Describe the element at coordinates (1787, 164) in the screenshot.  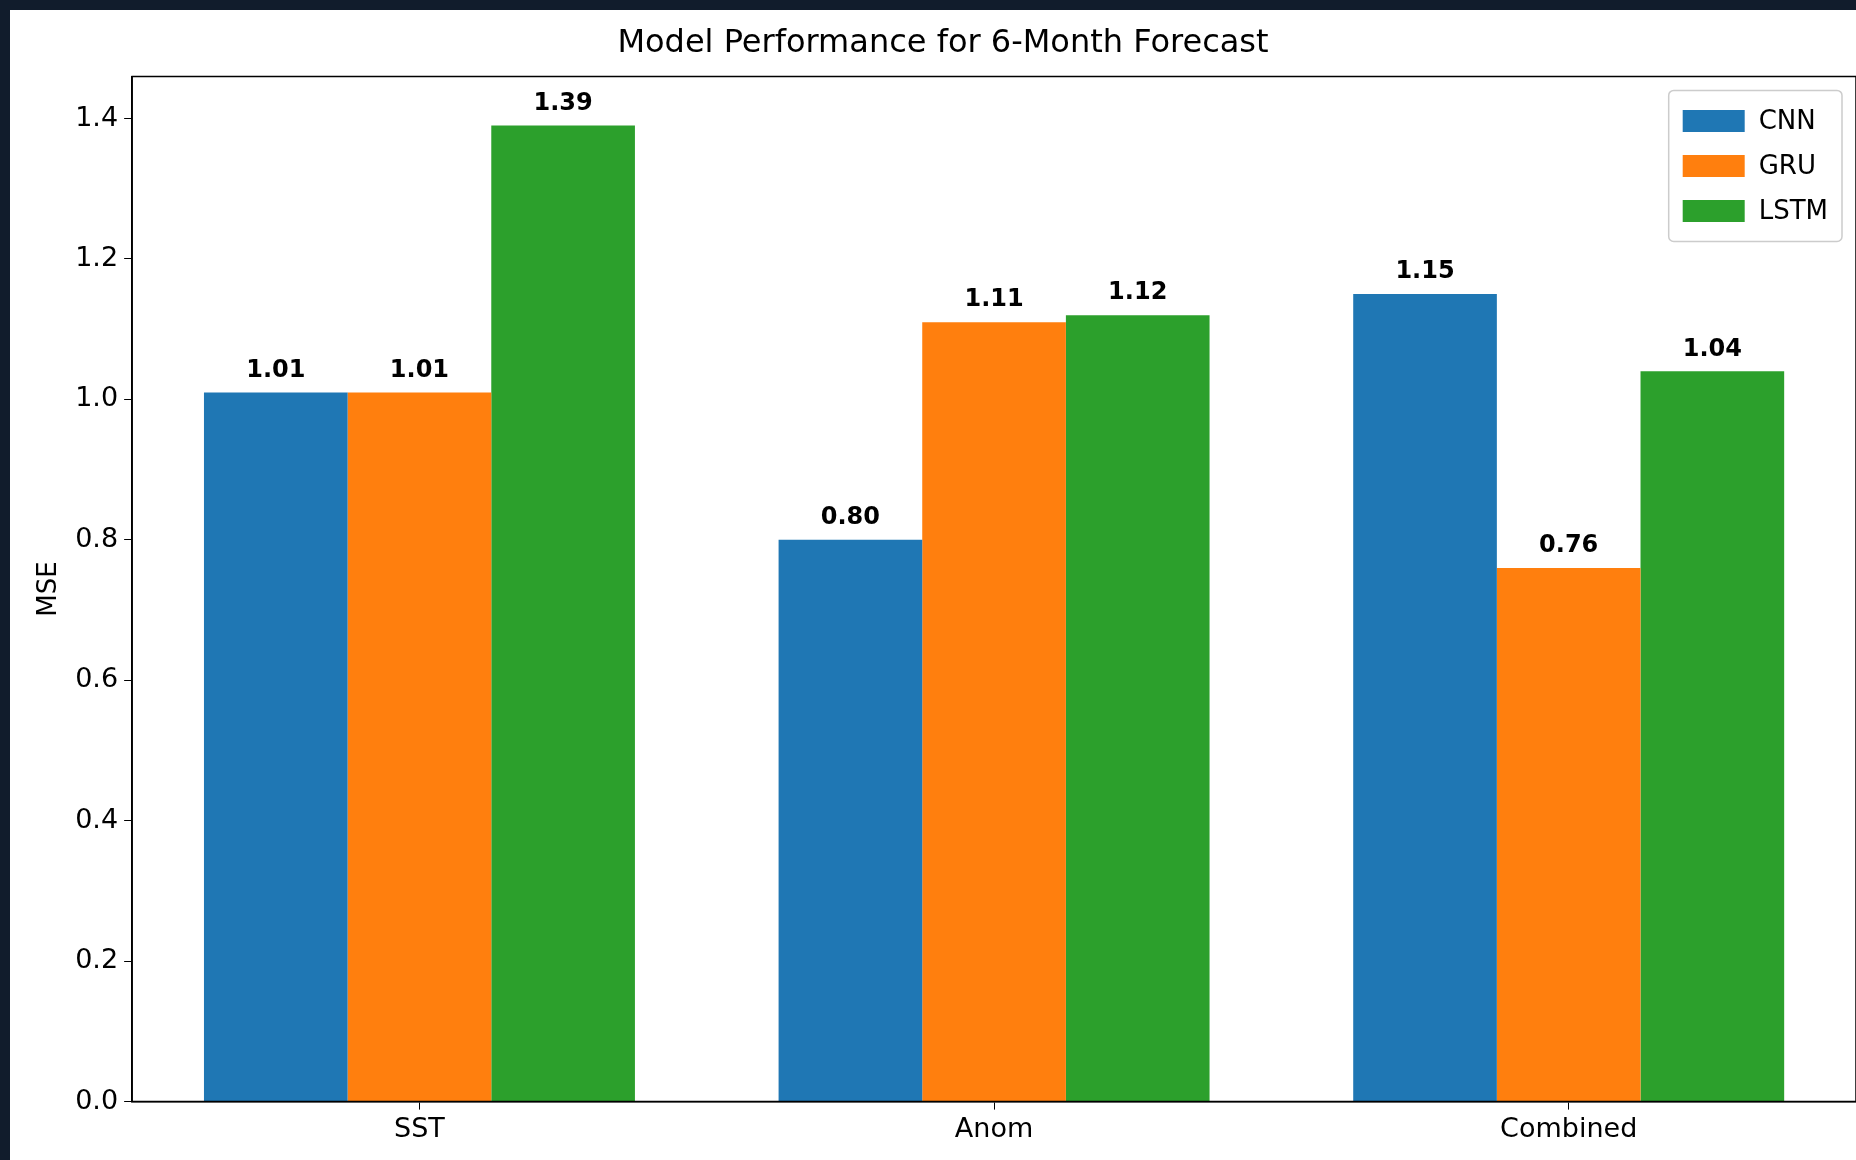
I see `legend-label: GRU` at that location.